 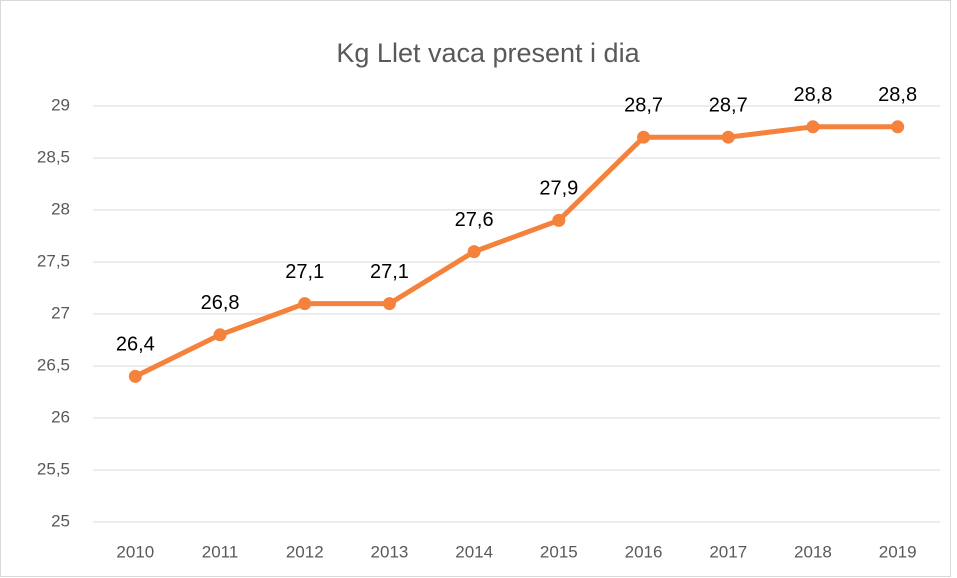 I want to click on y-tick-label: 27, so click(x=60, y=312).